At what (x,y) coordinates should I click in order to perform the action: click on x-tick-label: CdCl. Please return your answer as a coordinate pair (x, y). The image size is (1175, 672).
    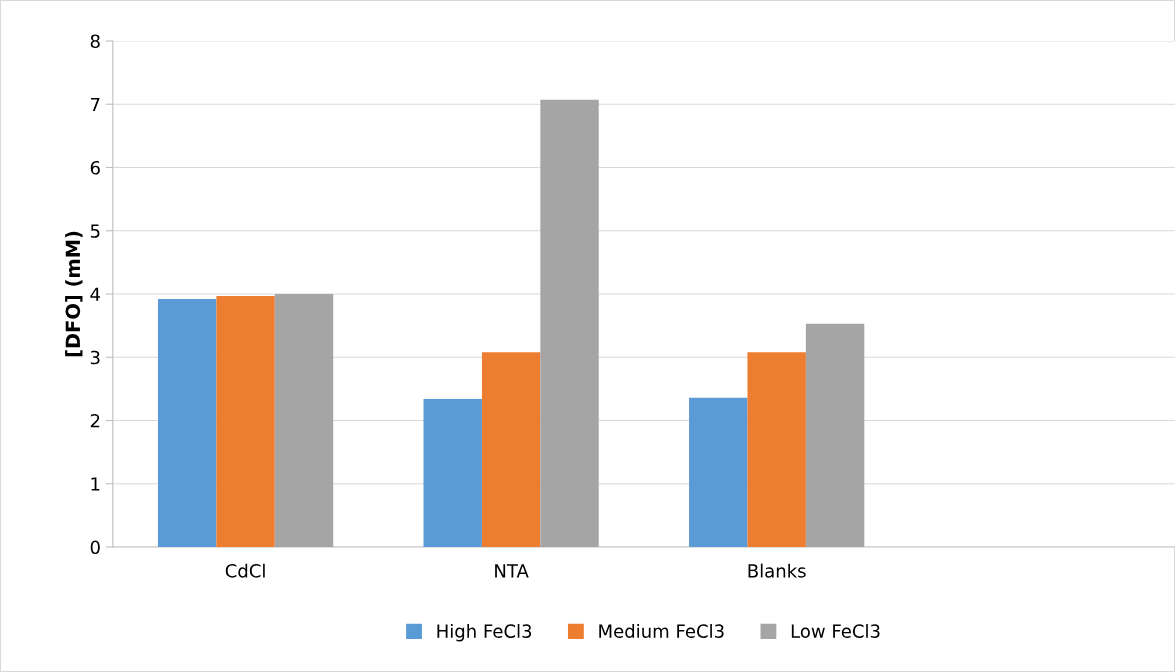
    Looking at the image, I should click on (245, 570).